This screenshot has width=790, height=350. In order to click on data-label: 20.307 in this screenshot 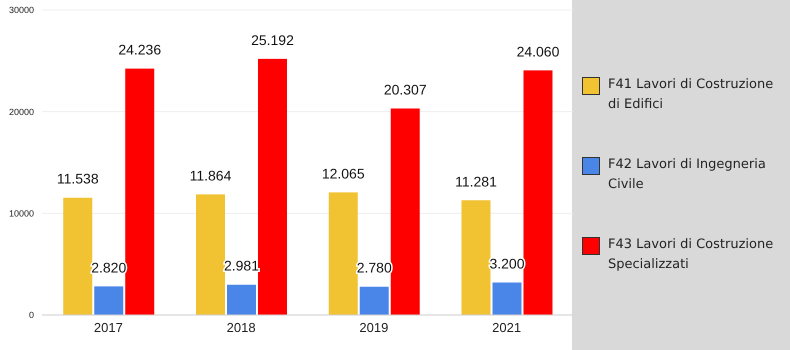, I will do `click(405, 90)`.